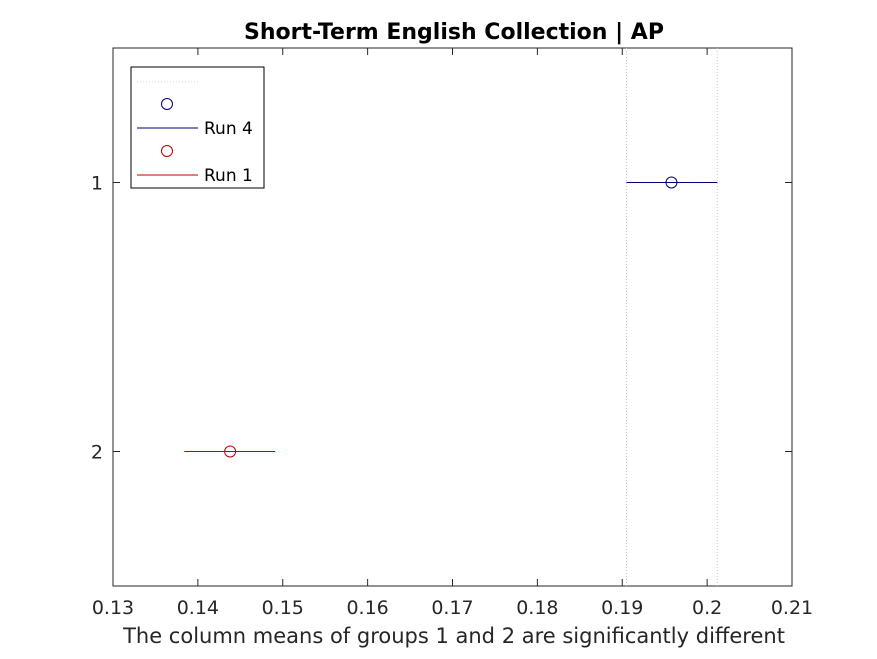 This screenshot has height=659, width=877. Describe the element at coordinates (97, 453) in the screenshot. I see `y-tick-label-1: 2` at that location.